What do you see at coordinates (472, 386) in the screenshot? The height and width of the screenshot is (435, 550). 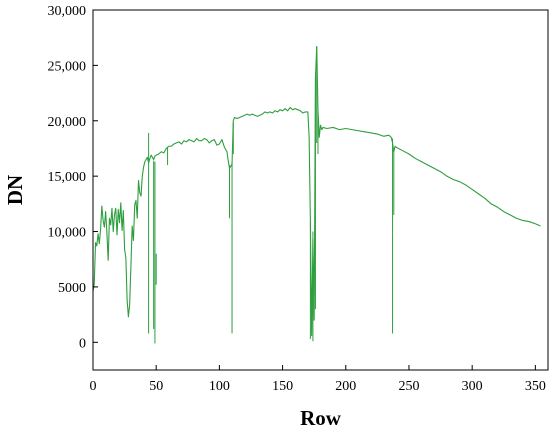 I see `x-tick-label: 300` at bounding box center [472, 386].